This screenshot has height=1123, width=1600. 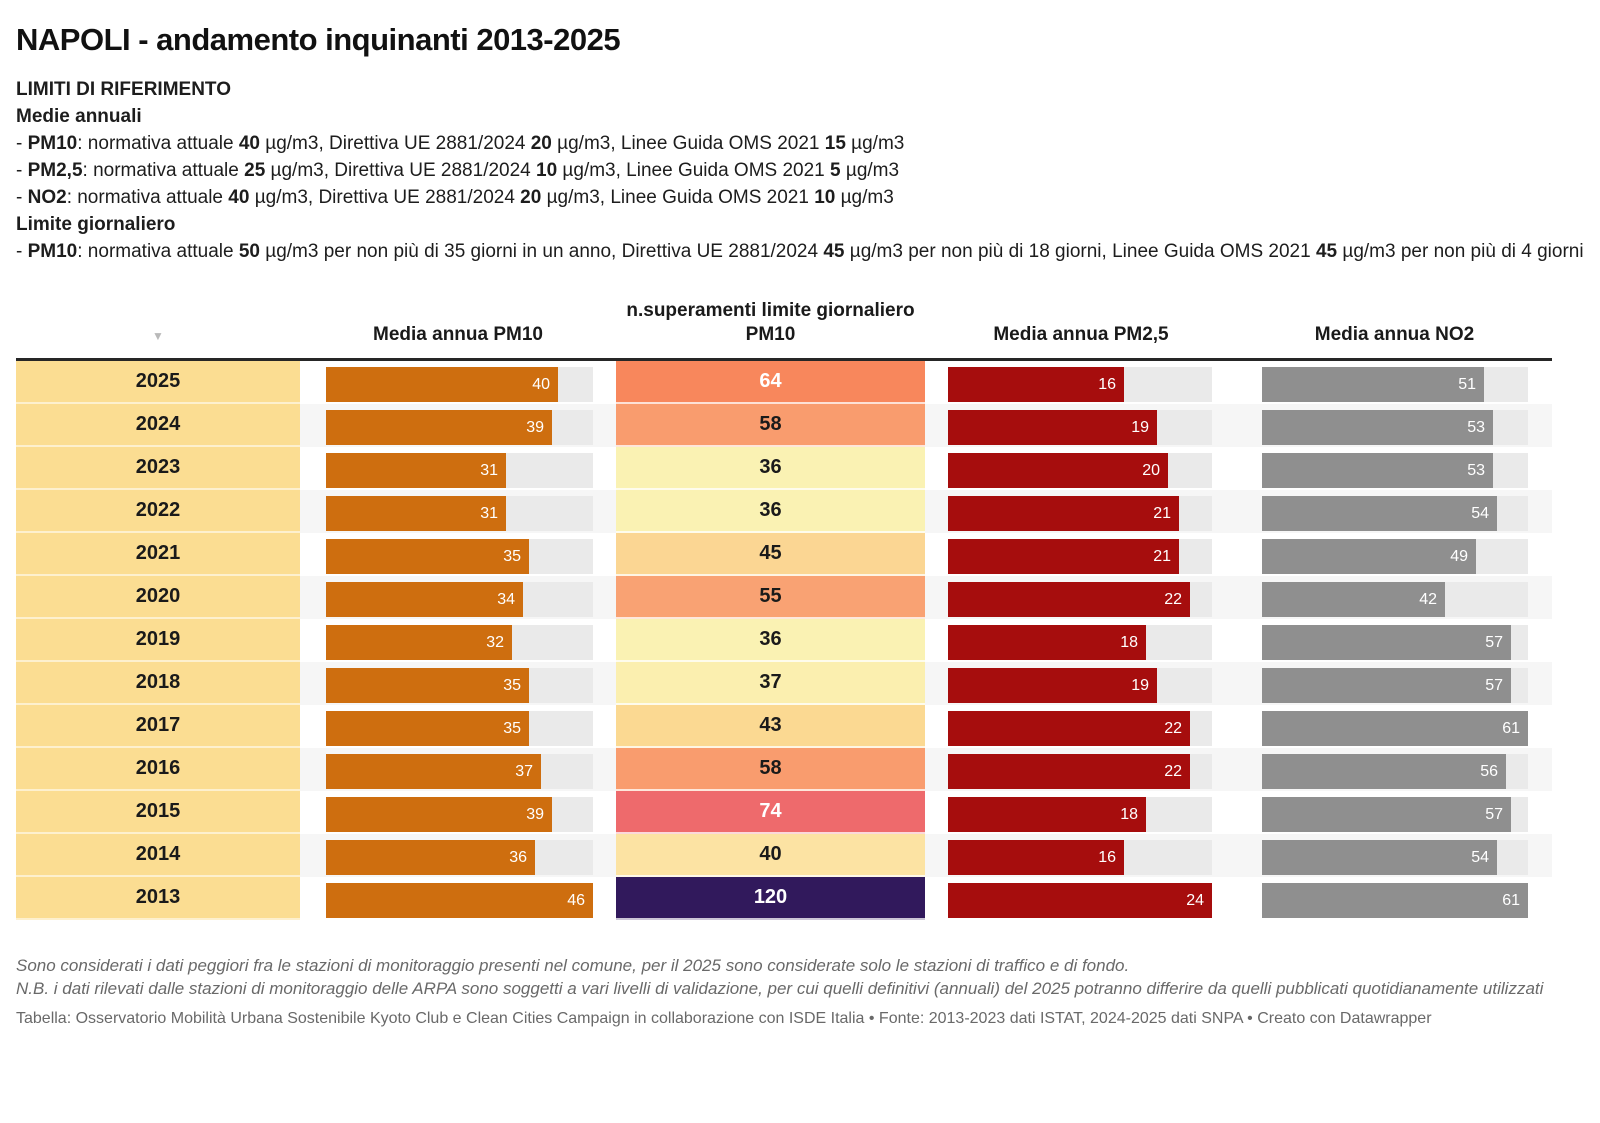 I want to click on no2-bar: 57, so click(x=1386, y=642).